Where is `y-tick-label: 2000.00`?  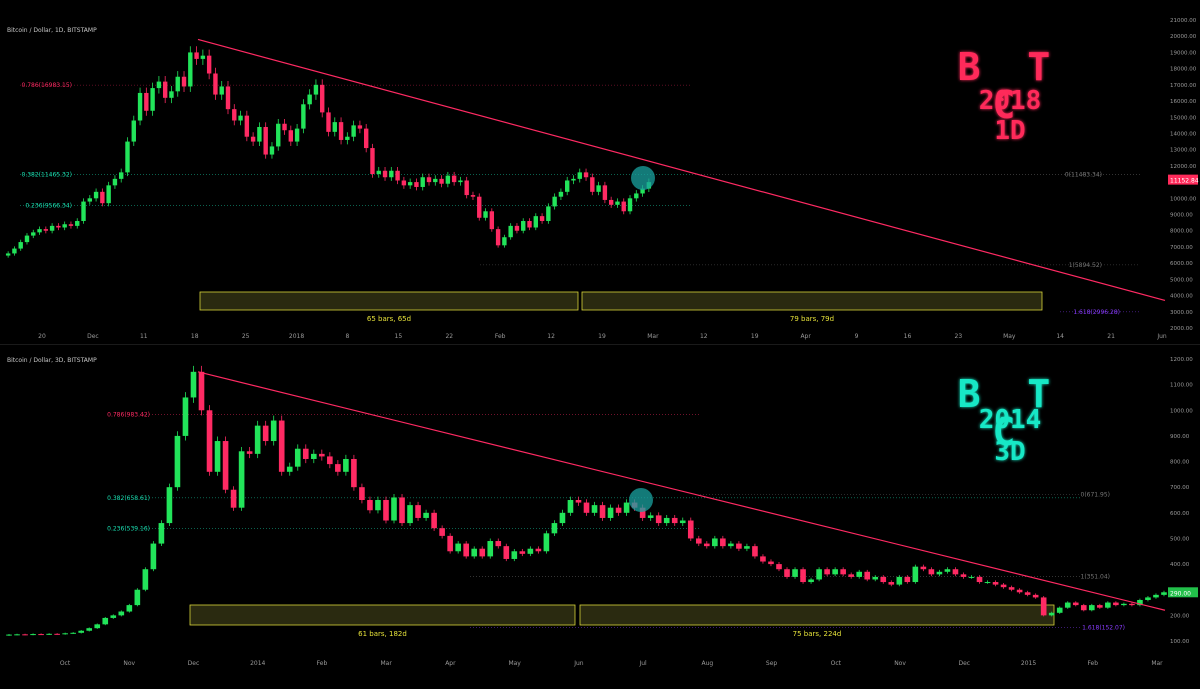
y-tick-label: 2000.00 is located at coordinates (1181, 329).